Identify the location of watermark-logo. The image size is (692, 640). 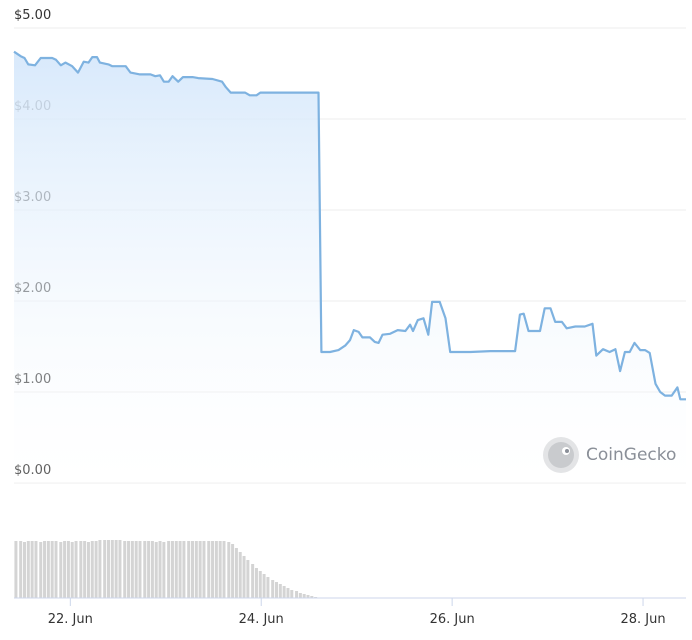
(561, 455).